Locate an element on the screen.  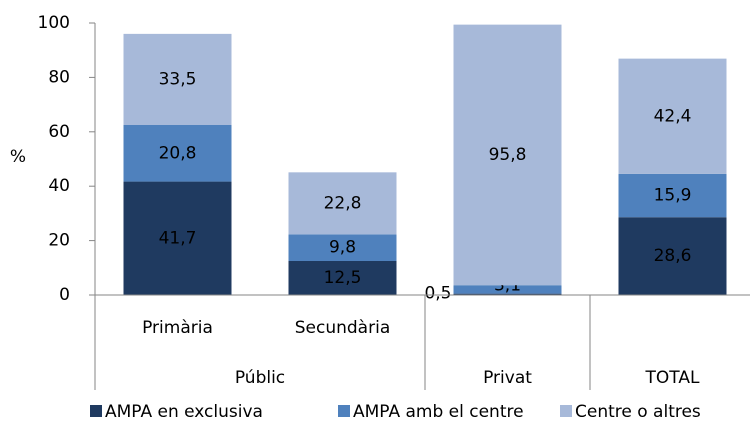
data-label: 20,8 is located at coordinates (178, 153).